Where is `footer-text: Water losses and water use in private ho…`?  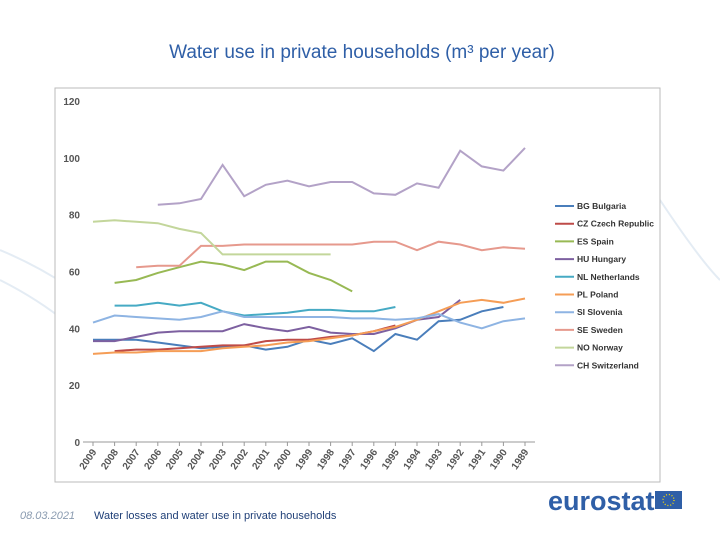 footer-text: Water losses and water use in private ho… is located at coordinates (215, 516).